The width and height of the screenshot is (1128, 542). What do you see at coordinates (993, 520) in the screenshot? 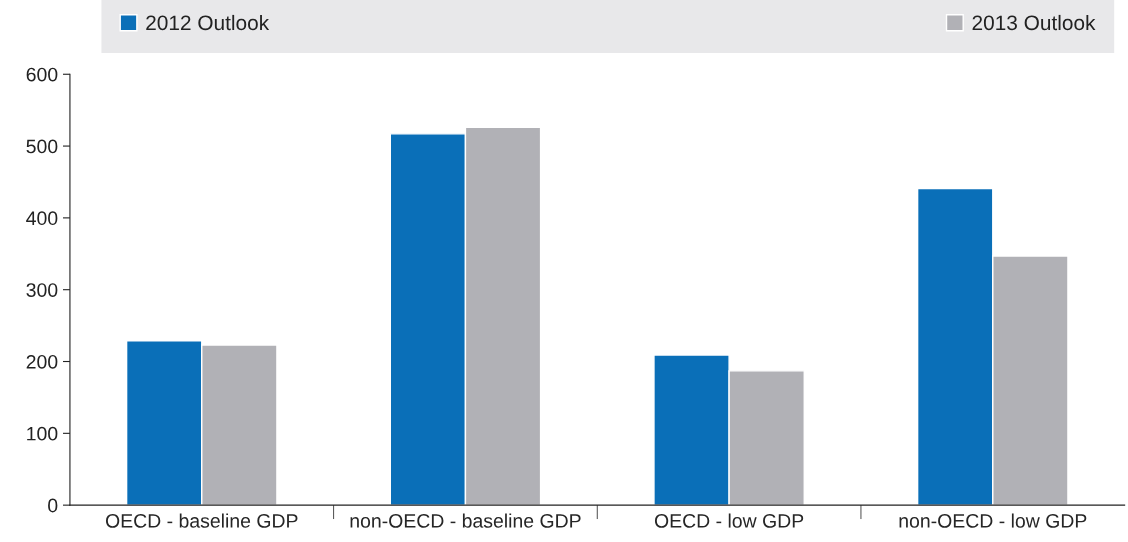
I see `x-tick-label: non-OECD - low GDP` at bounding box center [993, 520].